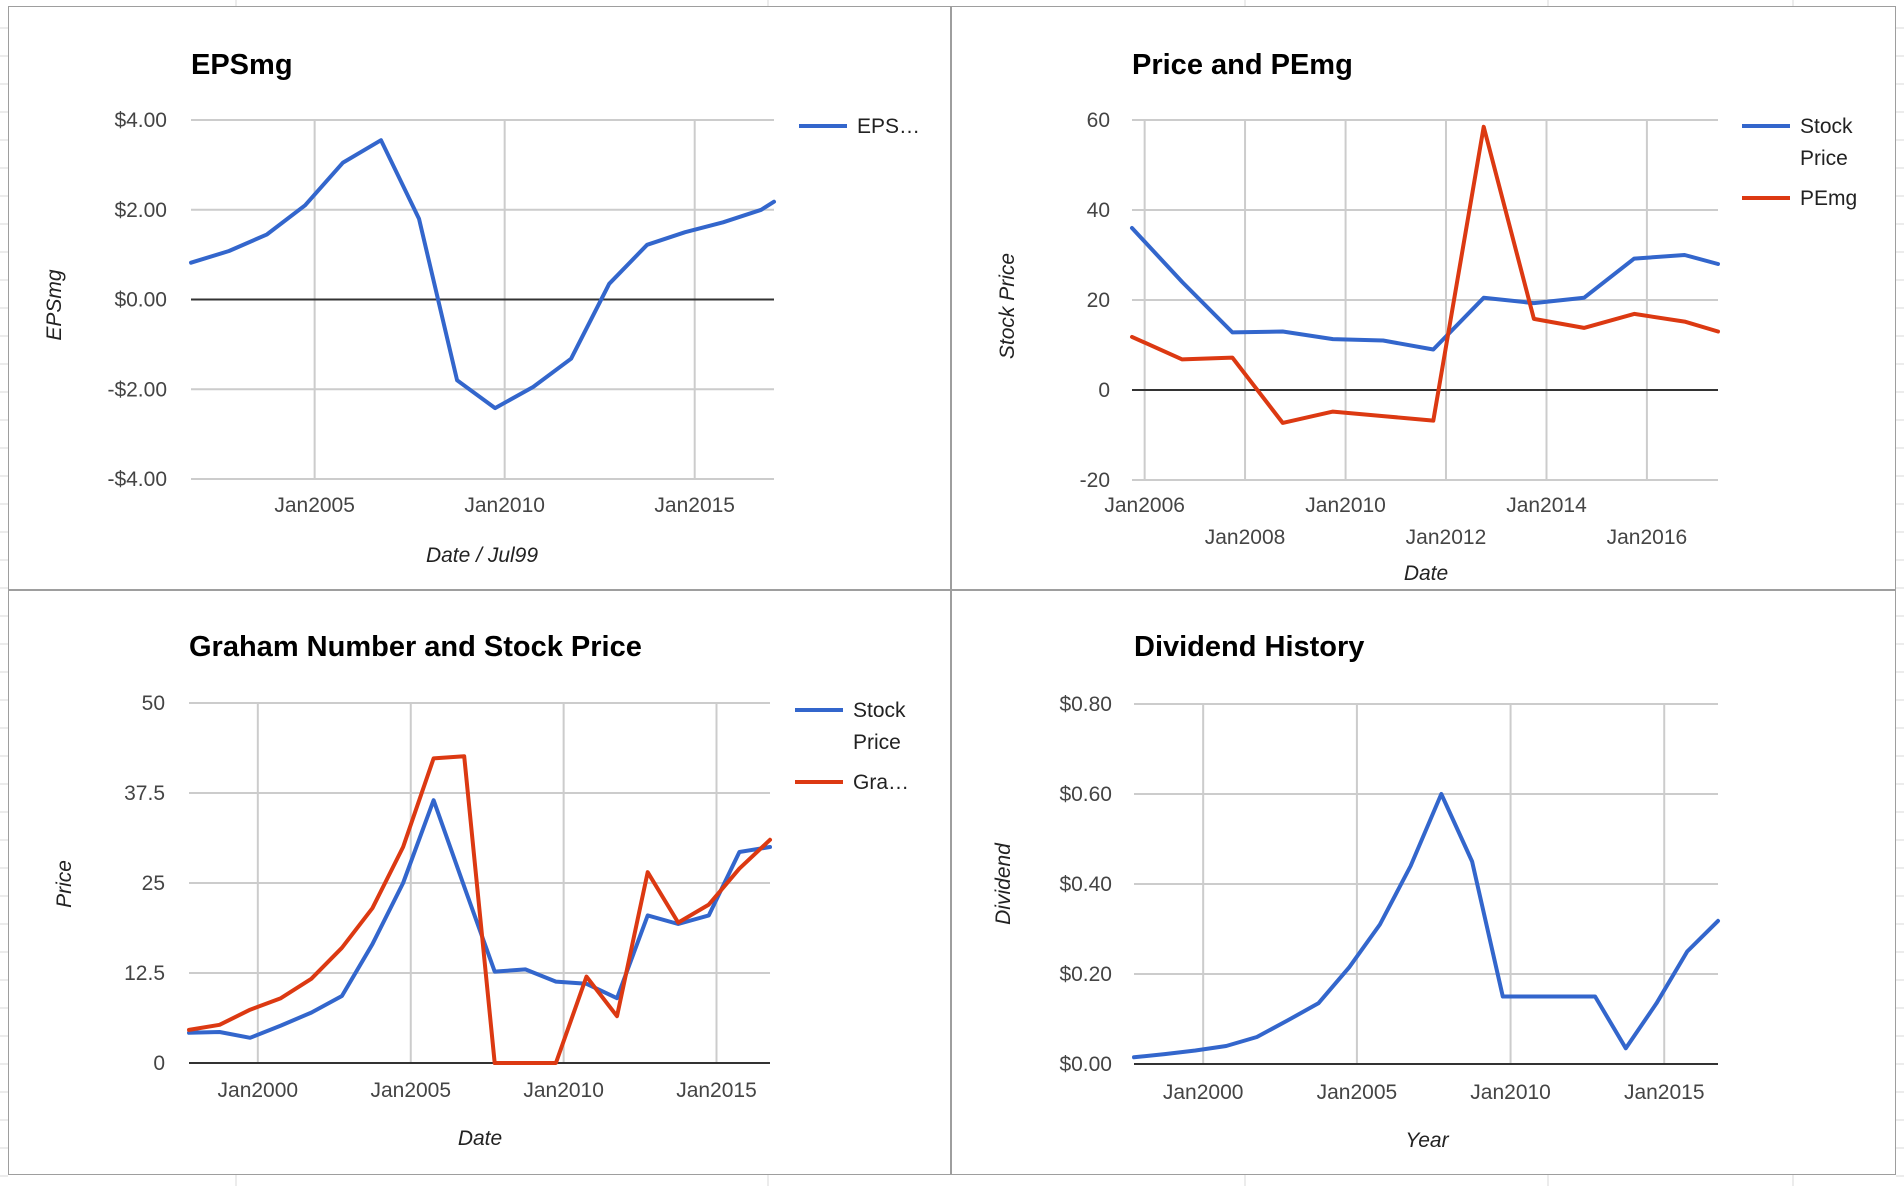 This screenshot has height=1186, width=1904. I want to click on x-axis-label: Date / Jul99, so click(482, 555).